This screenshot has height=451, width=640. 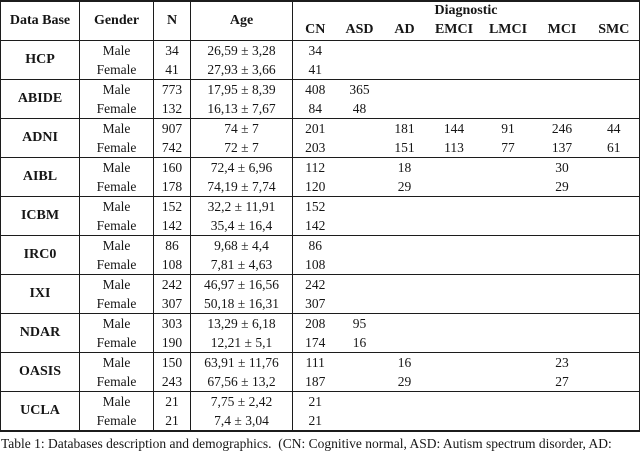 What do you see at coordinates (315, 361) in the screenshot?
I see `diag-cn-cell: 111` at bounding box center [315, 361].